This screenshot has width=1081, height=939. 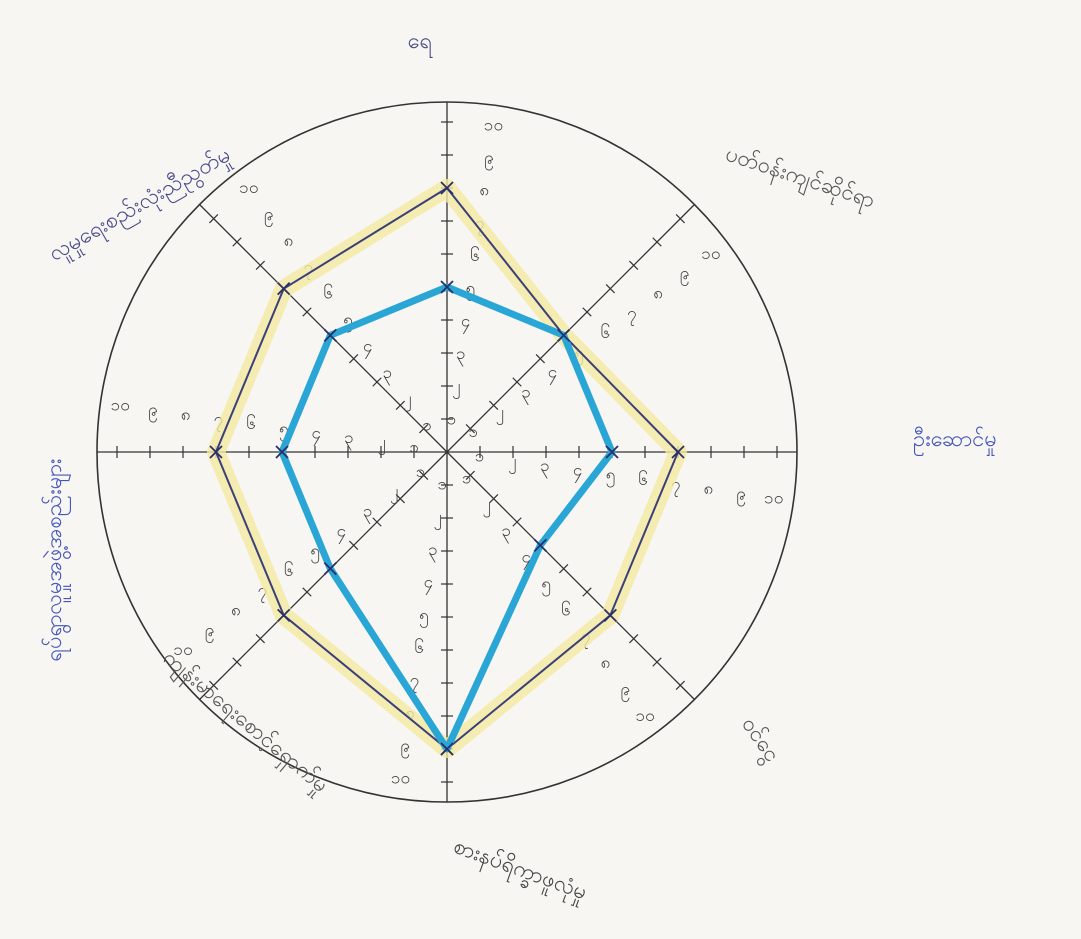 What do you see at coordinates (244, 723) in the screenshot?
I see `axis-label: ကျန်းမာရေးစောင့်ရှောက်မှု` at bounding box center [244, 723].